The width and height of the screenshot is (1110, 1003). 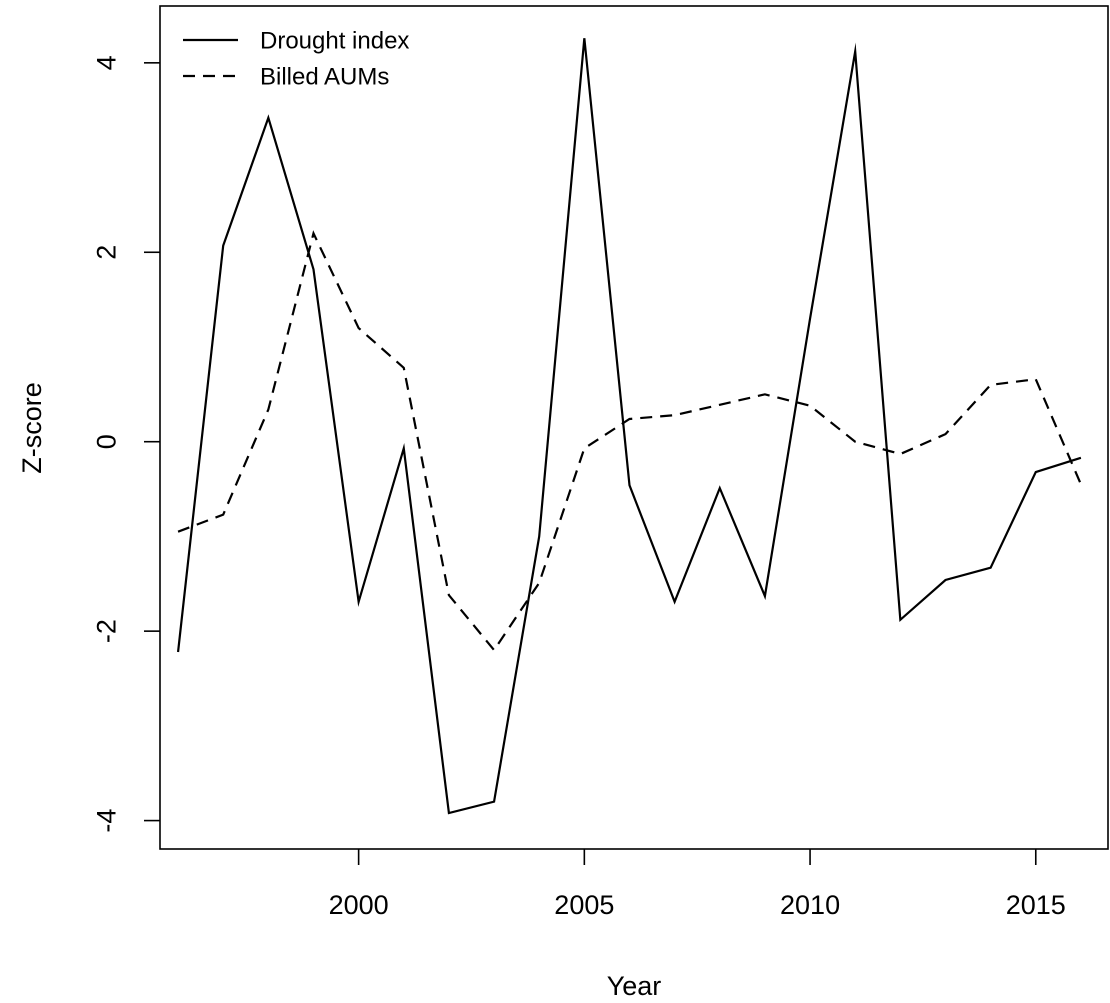 I want to click on y-tick-label: 0, so click(x=106, y=441).